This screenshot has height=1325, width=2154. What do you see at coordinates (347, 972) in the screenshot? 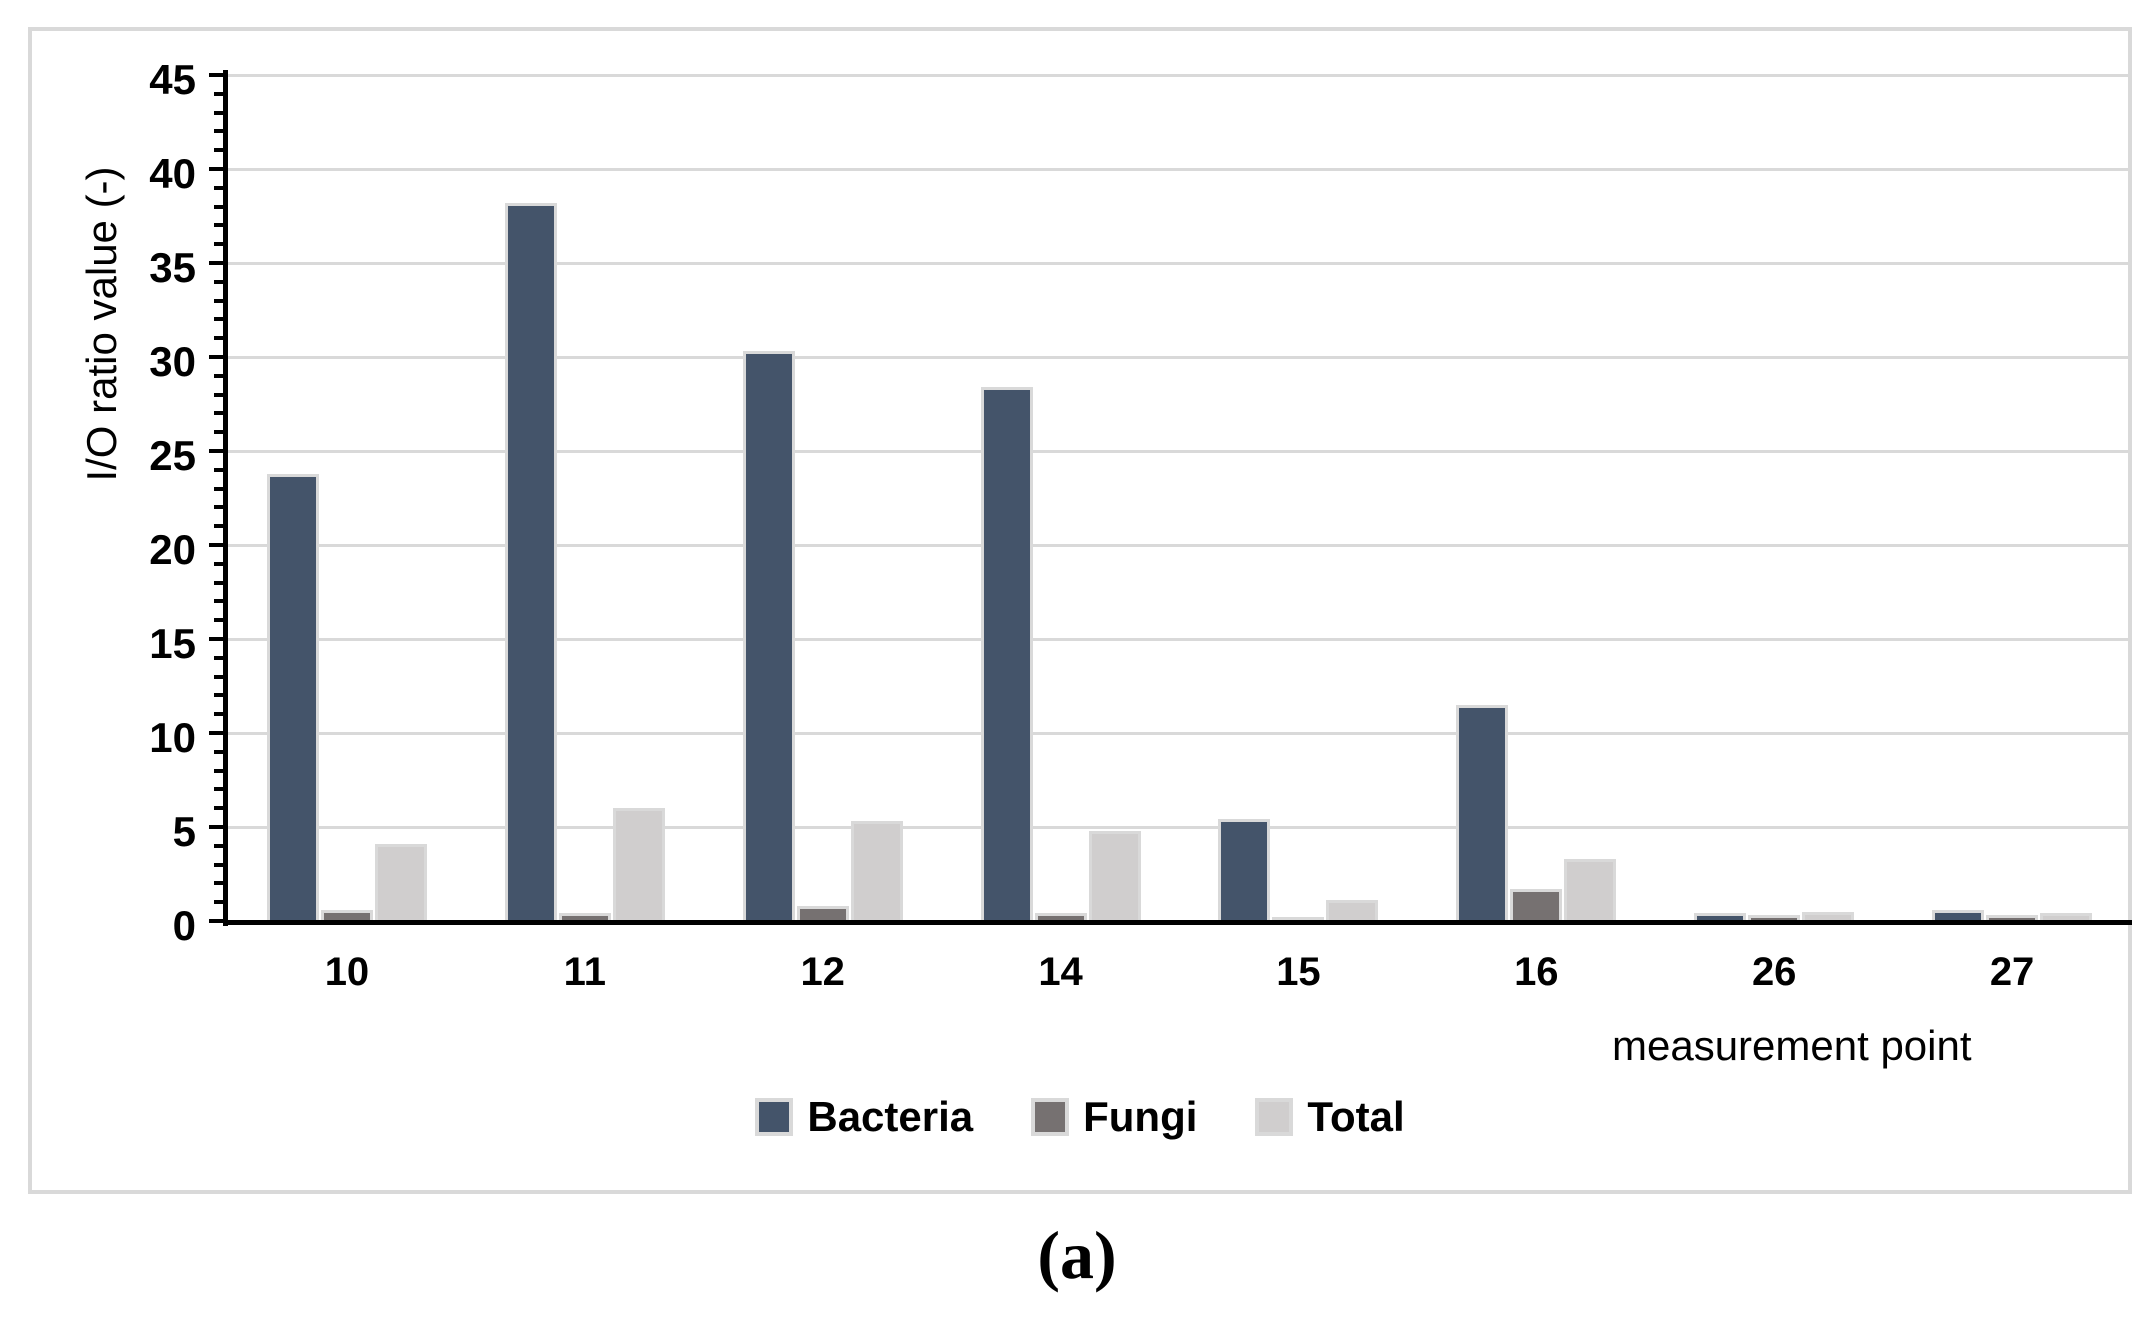
I see `x-tick-label-10: 10` at bounding box center [347, 972].